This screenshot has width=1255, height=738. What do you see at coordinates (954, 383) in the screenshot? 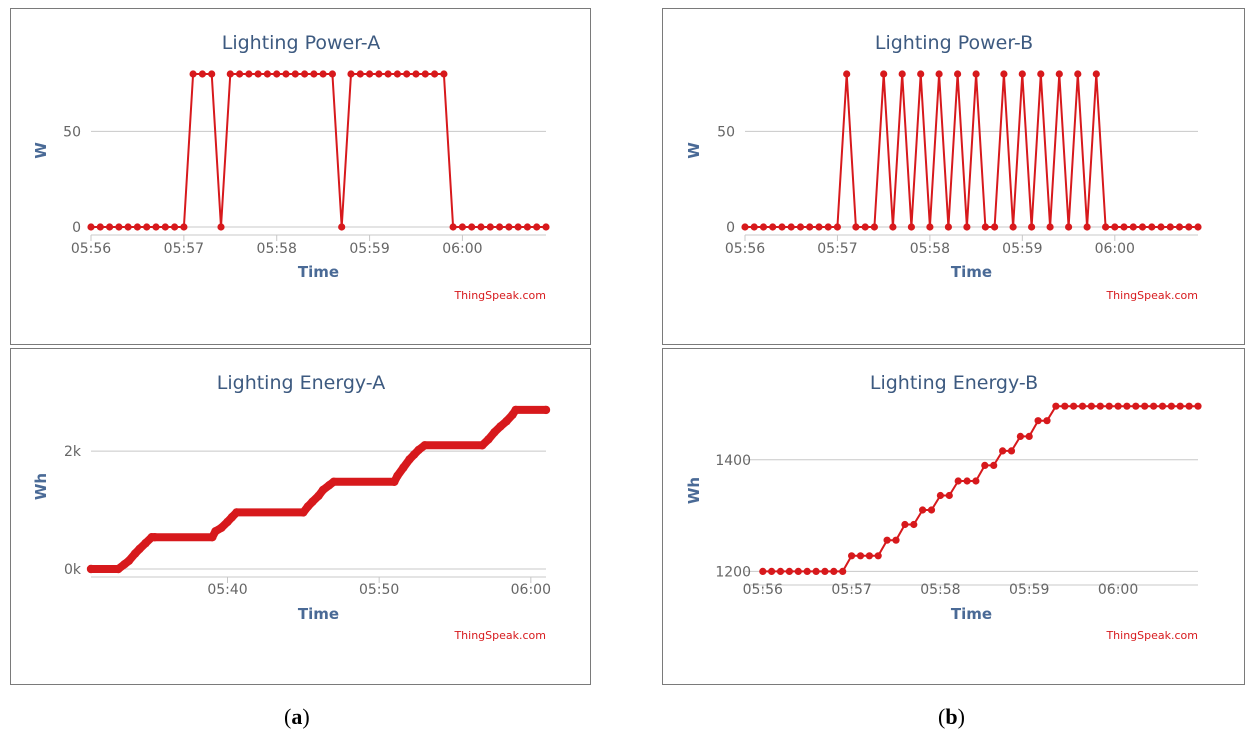
I see `chart-title: Lighting Energy-B` at bounding box center [954, 383].